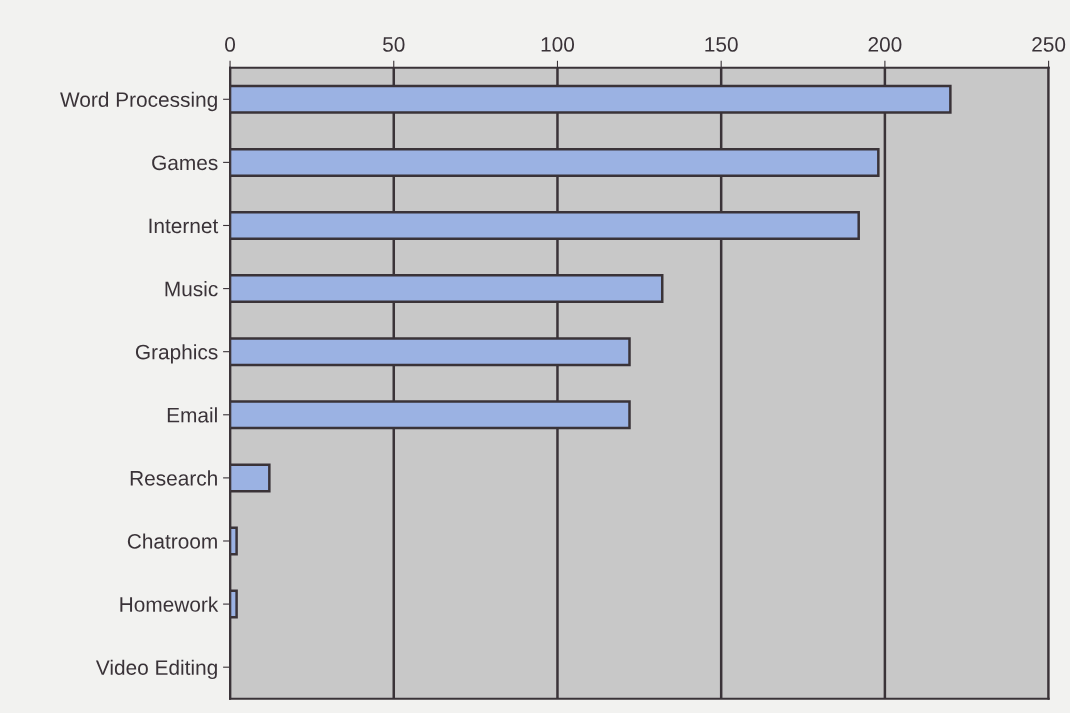  Describe the element at coordinates (558, 44) in the screenshot. I see `x-tick-label: 100` at that location.